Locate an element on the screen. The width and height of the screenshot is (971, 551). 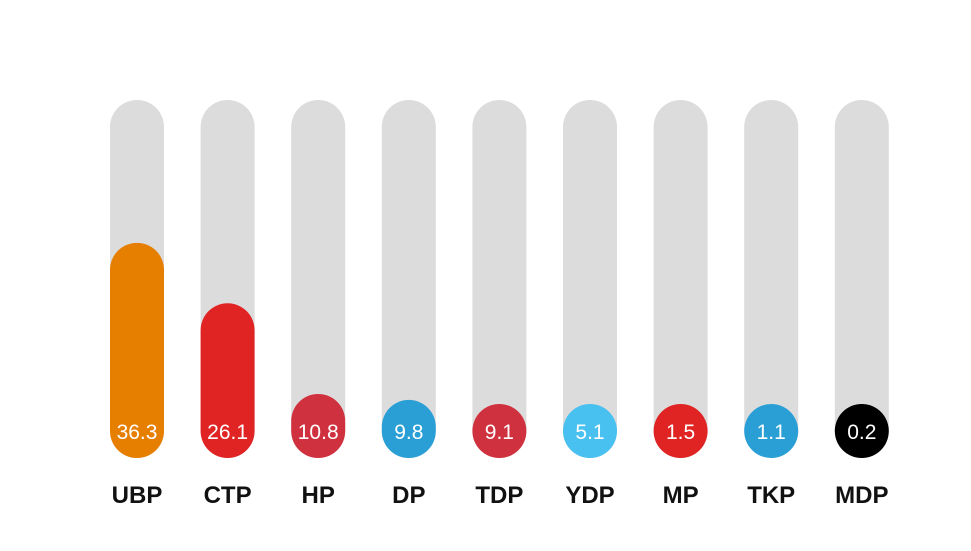
value-label-tdp: 9.1 is located at coordinates (499, 432).